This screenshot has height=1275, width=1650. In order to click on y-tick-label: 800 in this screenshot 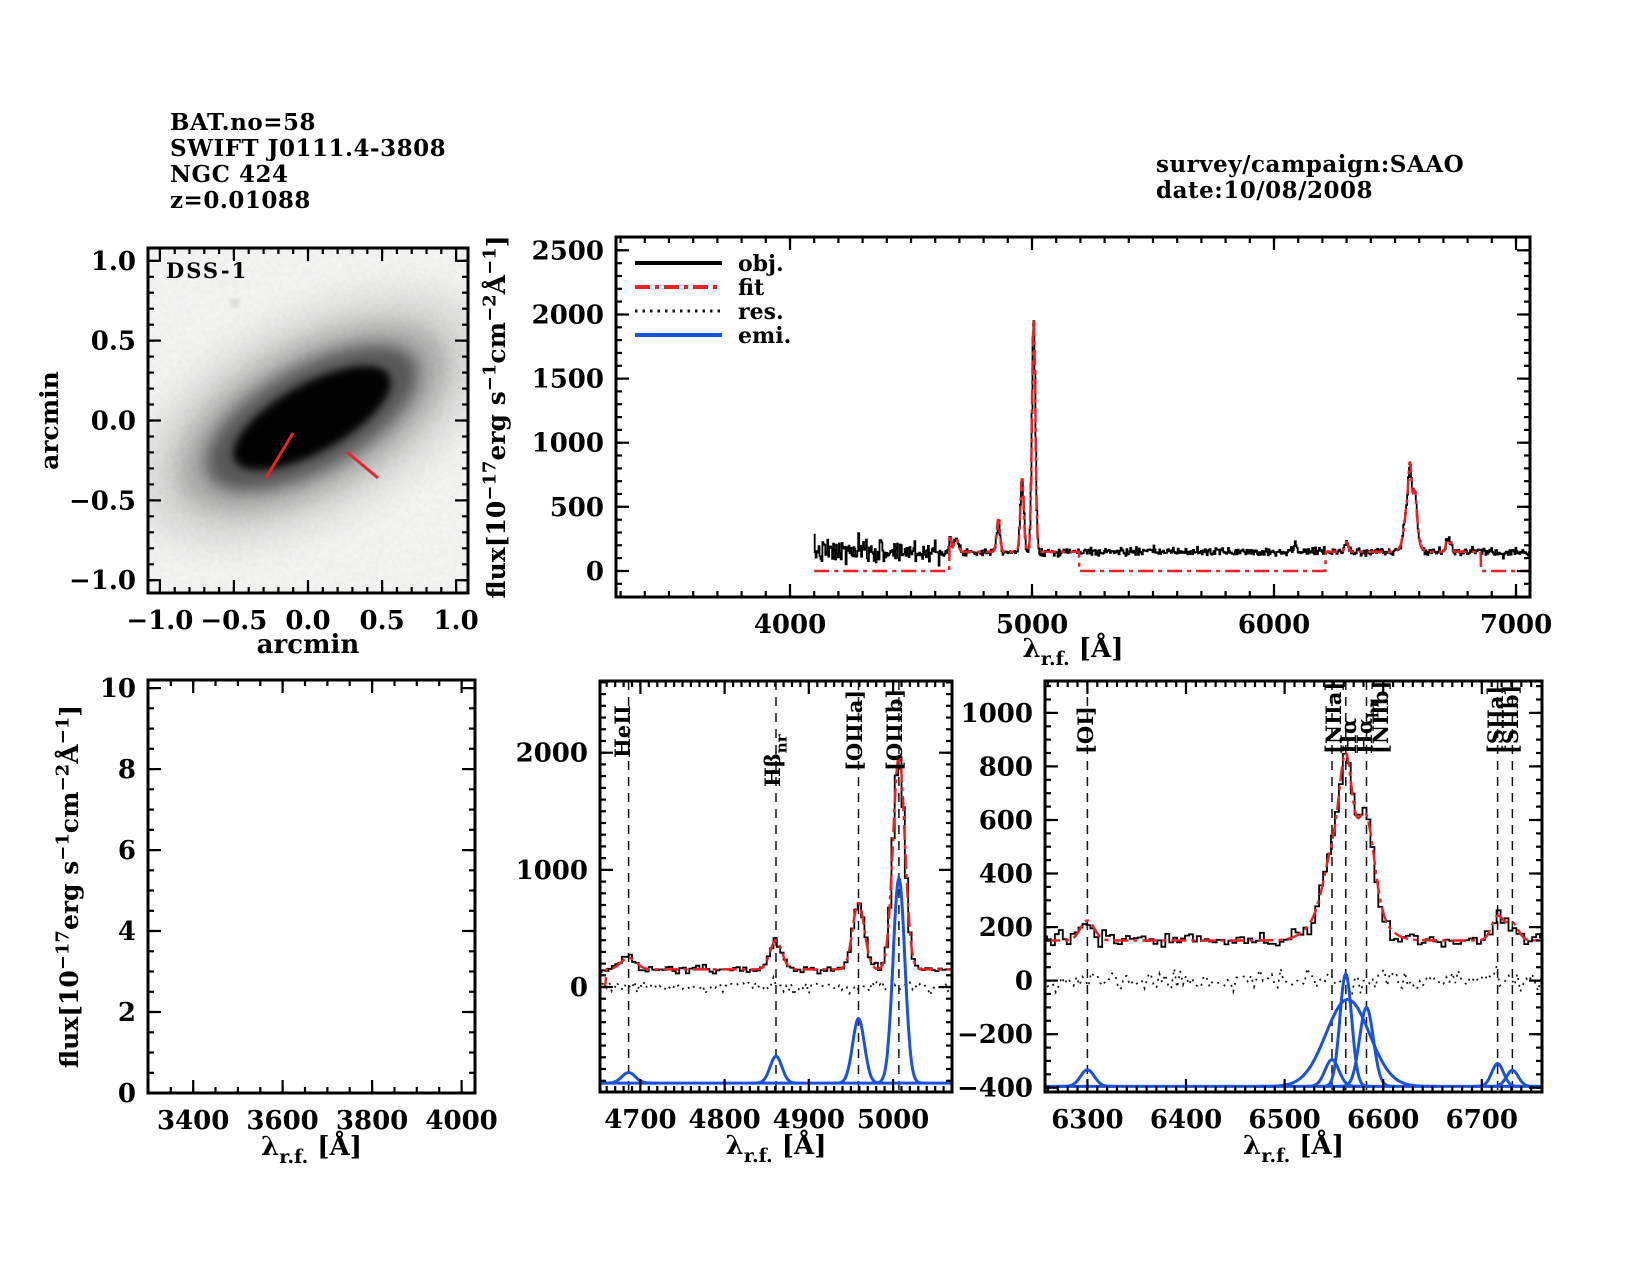, I will do `click(1006, 767)`.